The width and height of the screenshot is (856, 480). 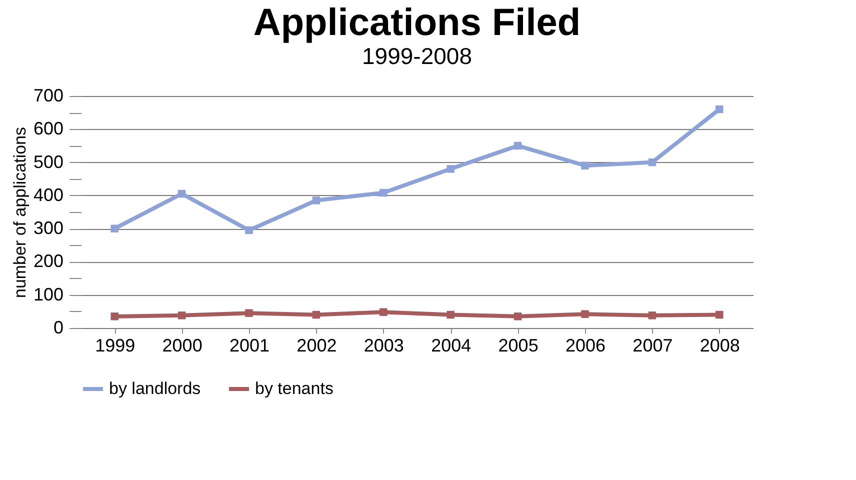 I want to click on x-tick-label: 2003, so click(x=384, y=346).